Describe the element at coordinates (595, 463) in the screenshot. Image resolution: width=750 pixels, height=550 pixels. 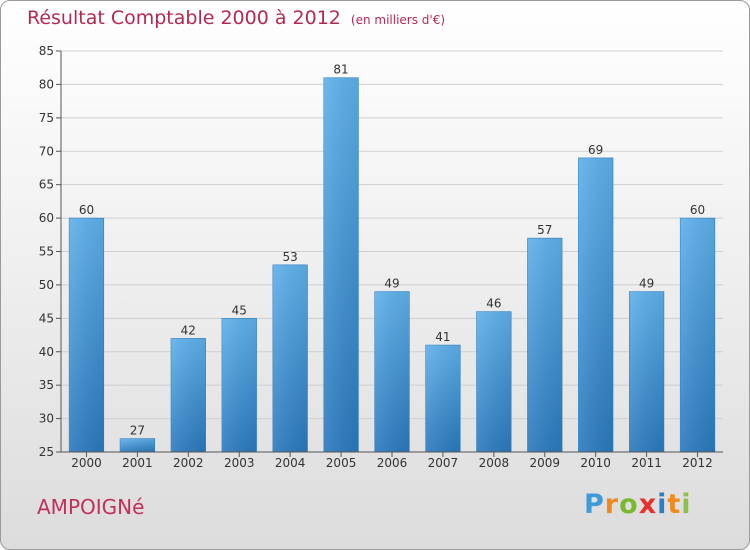
I see `x-tick-label: 2010` at that location.